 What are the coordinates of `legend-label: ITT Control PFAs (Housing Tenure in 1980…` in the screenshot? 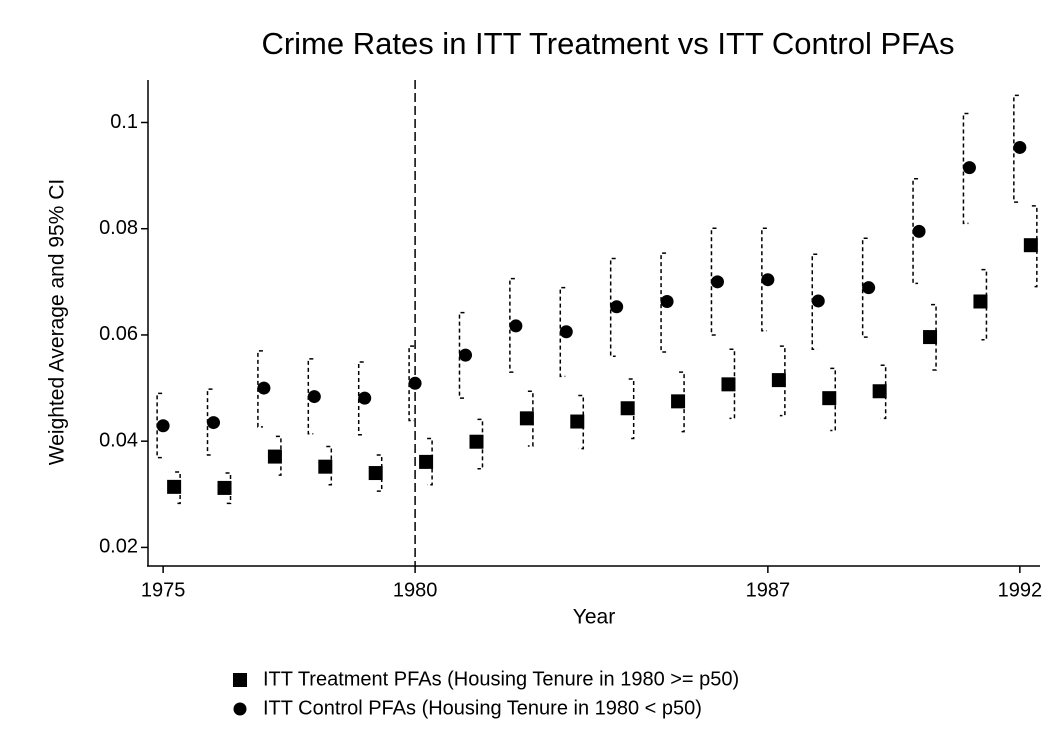 It's located at (482, 708).